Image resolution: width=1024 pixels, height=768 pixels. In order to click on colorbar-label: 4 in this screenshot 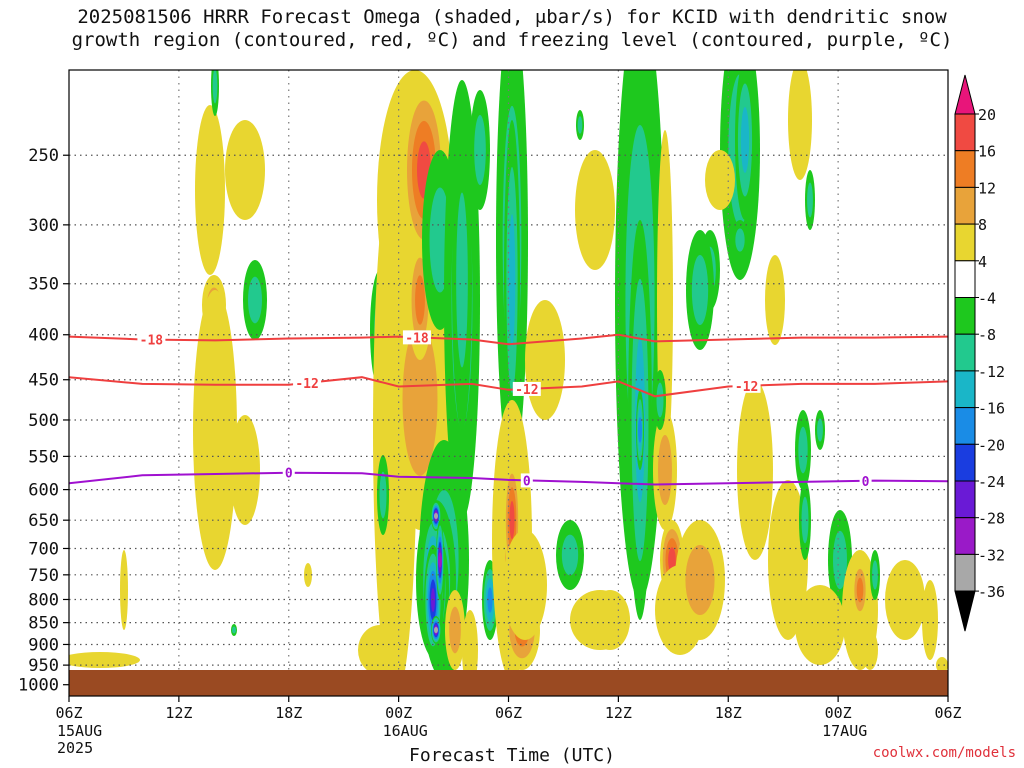, I will do `click(982, 262)`.